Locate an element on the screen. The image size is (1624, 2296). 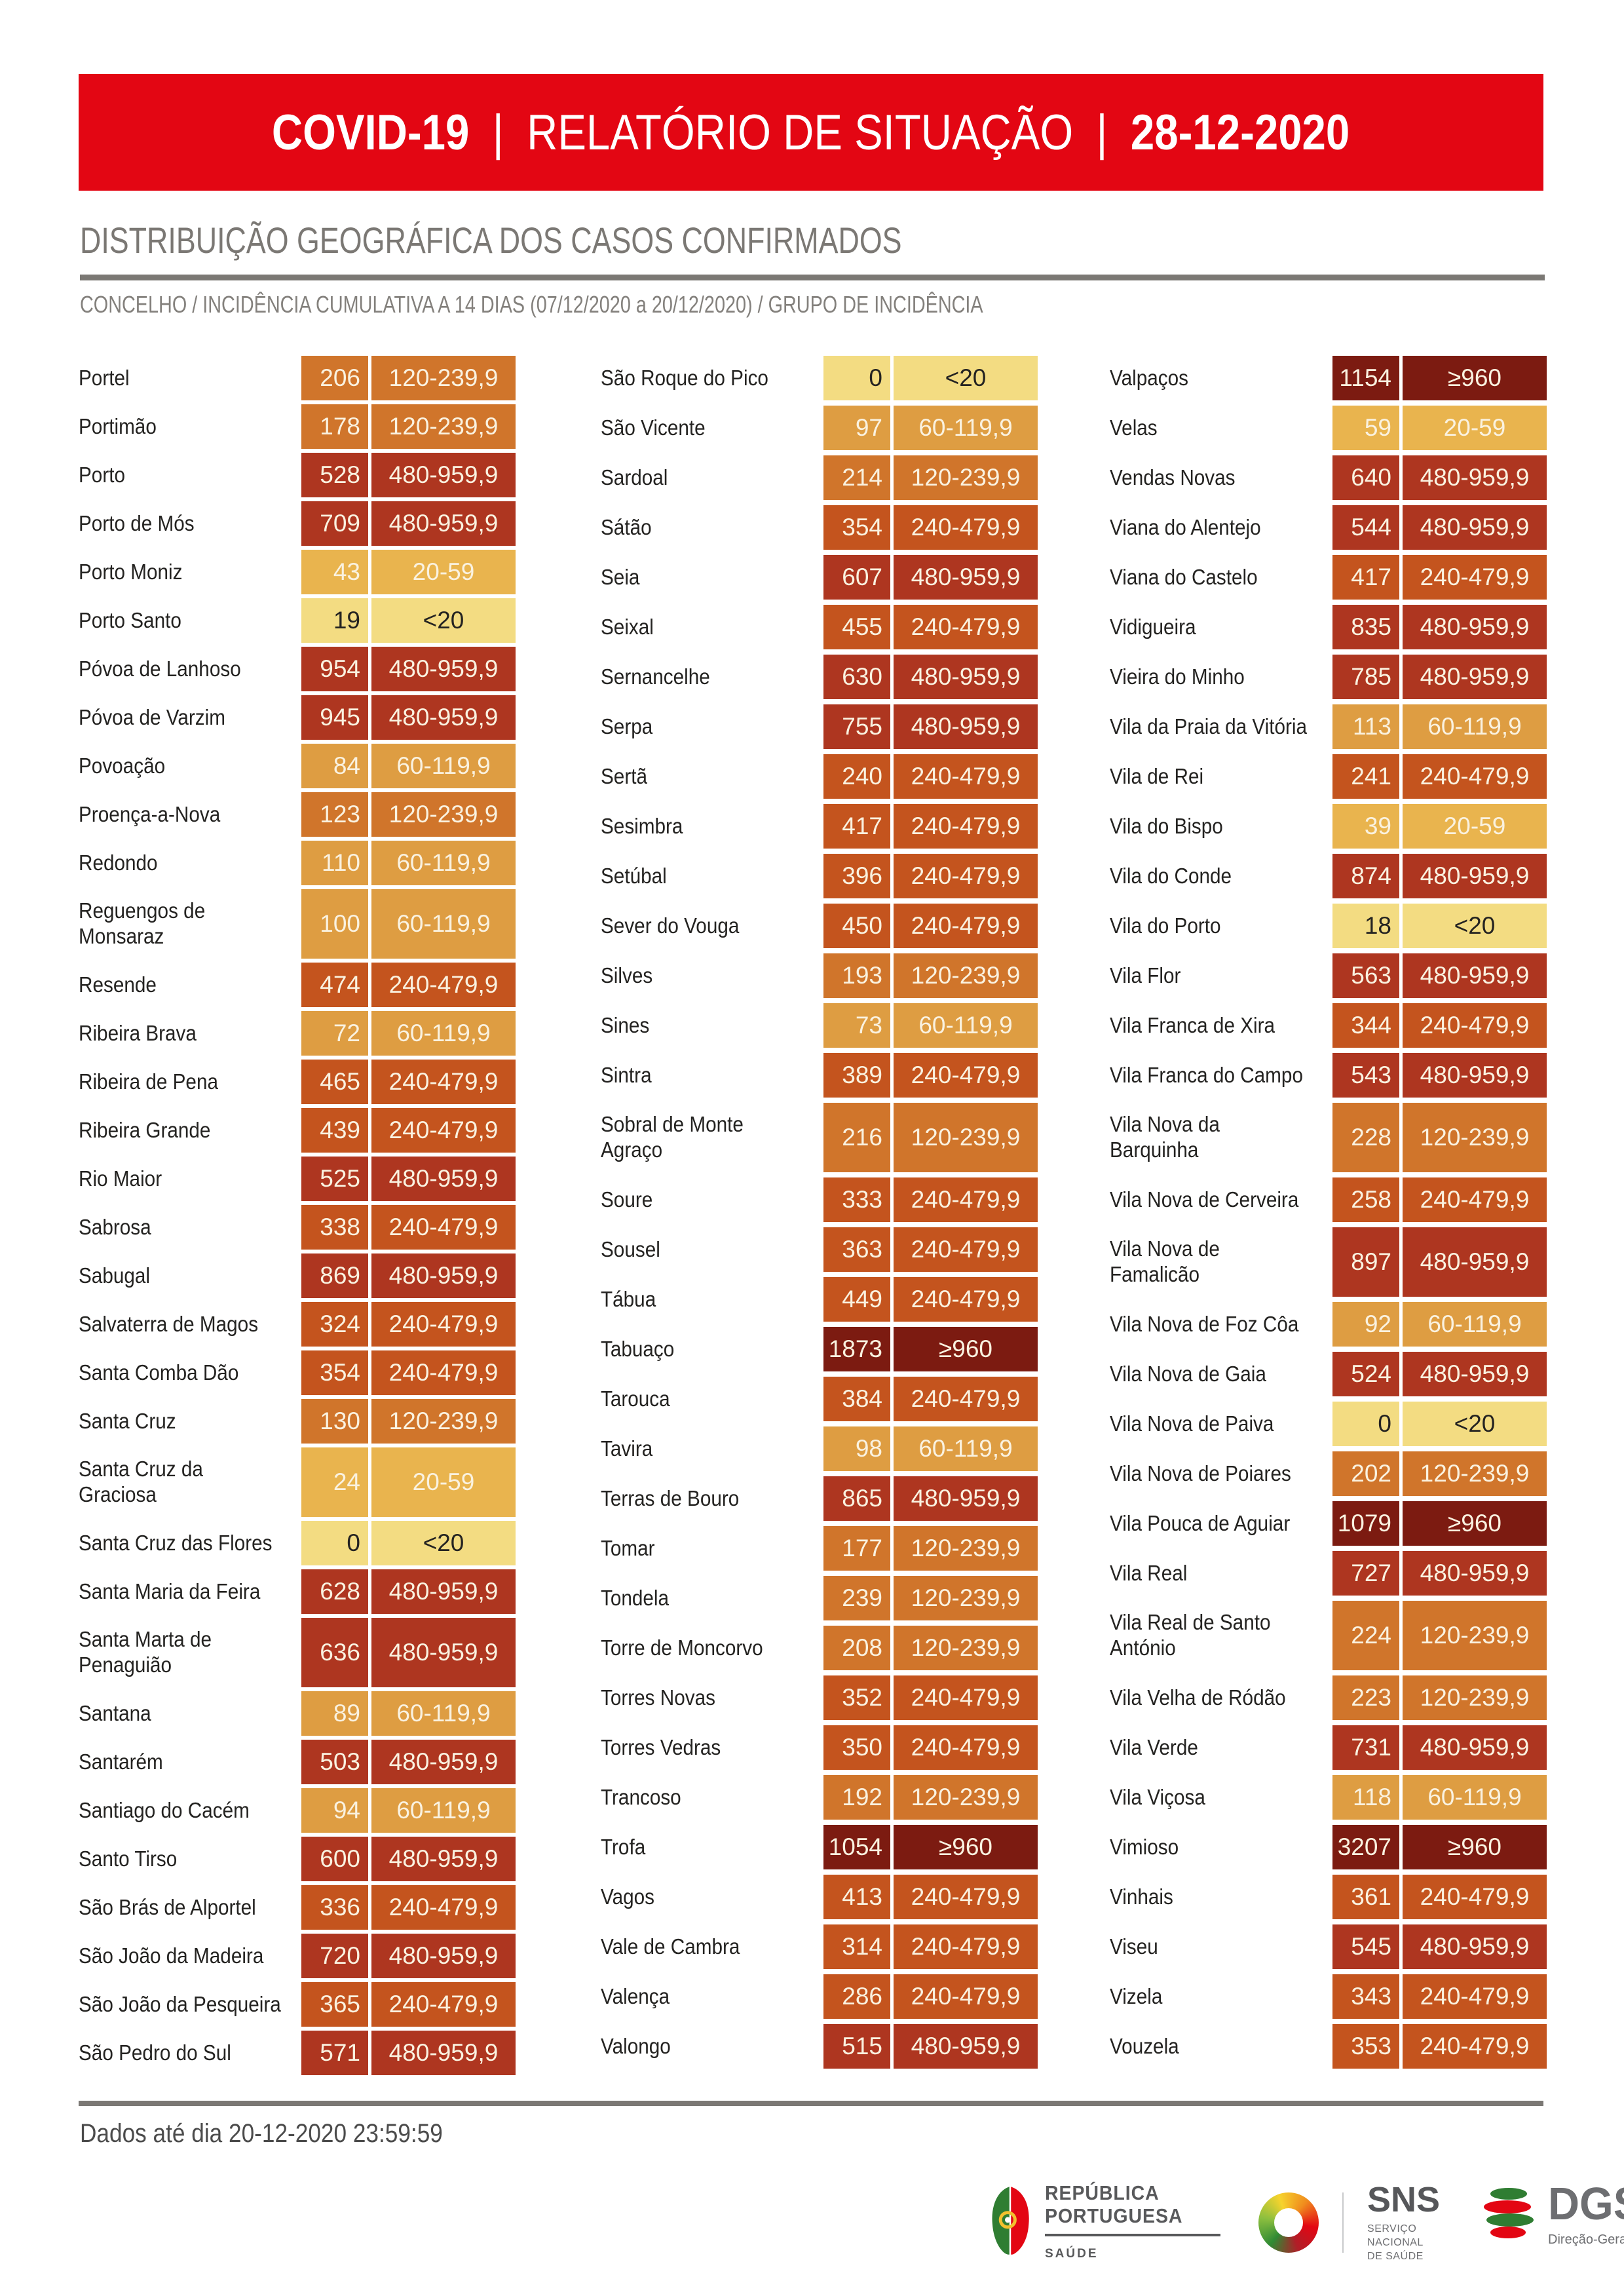
municipality-name: São Brás de Alportel is located at coordinates (190, 1907).